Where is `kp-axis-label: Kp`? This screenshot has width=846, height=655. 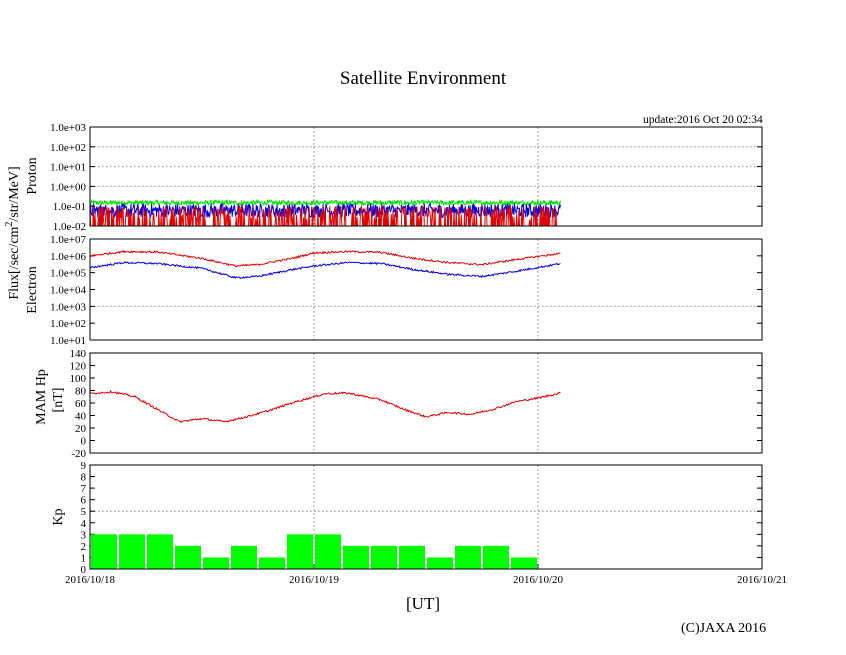
kp-axis-label: Kp is located at coordinates (58, 516).